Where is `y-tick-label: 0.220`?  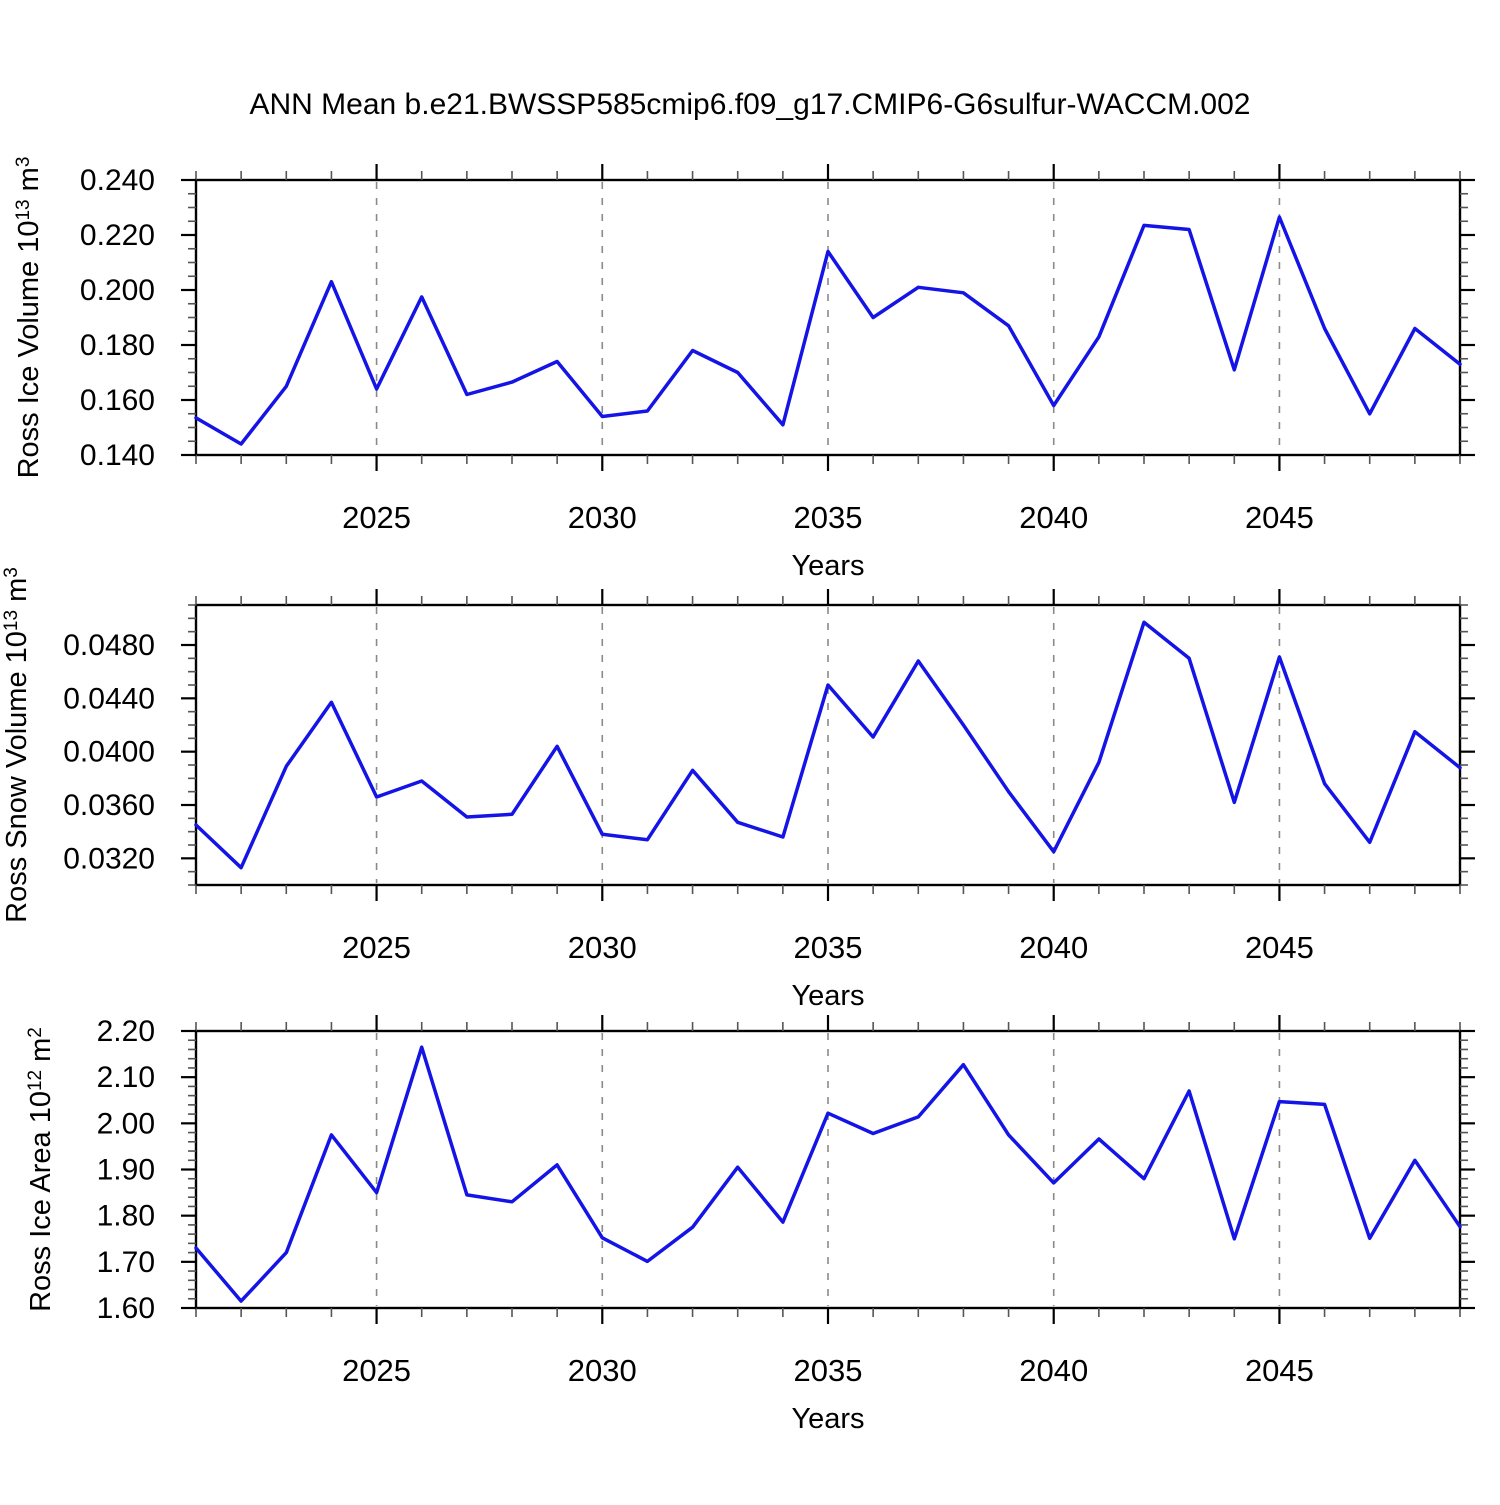
y-tick-label: 0.220 is located at coordinates (117, 235).